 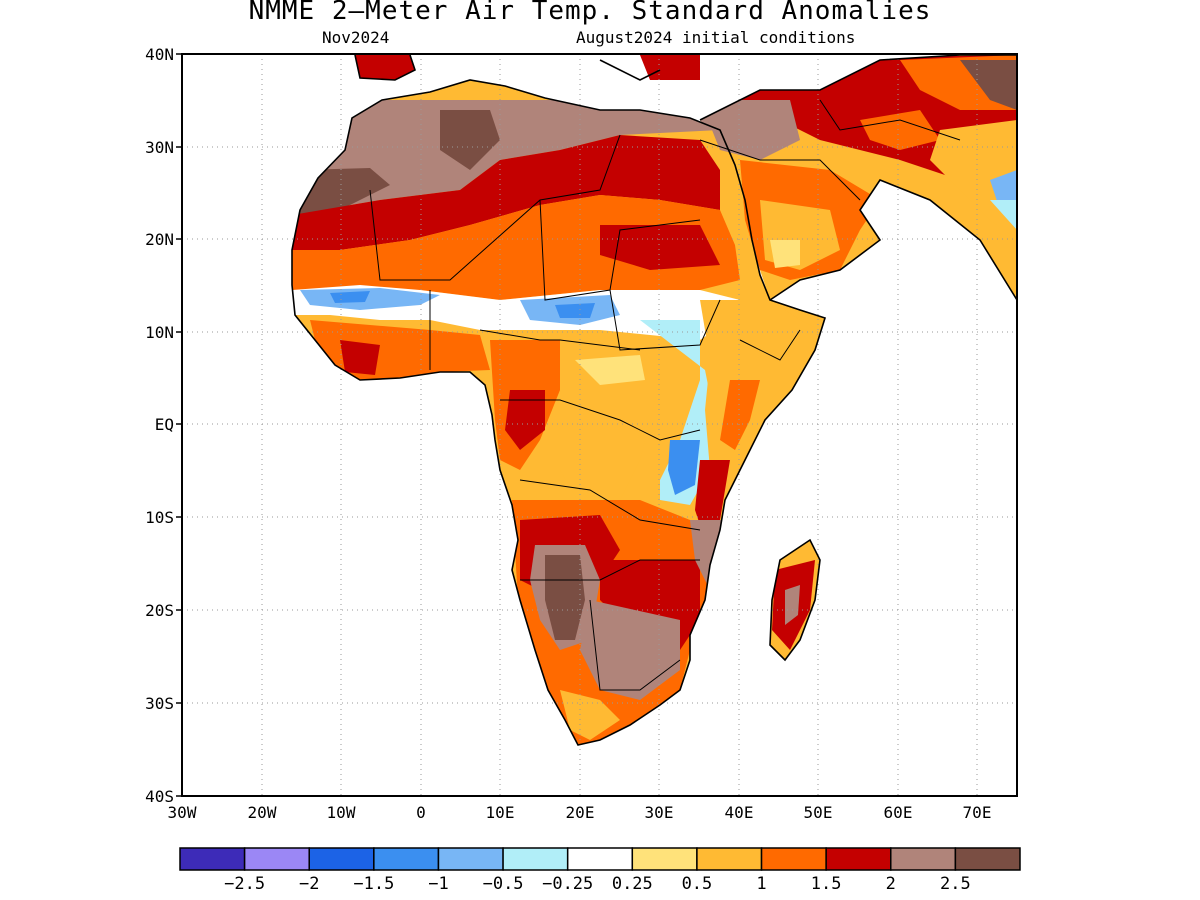 I want to click on lat-label: 10S, so click(x=159, y=517).